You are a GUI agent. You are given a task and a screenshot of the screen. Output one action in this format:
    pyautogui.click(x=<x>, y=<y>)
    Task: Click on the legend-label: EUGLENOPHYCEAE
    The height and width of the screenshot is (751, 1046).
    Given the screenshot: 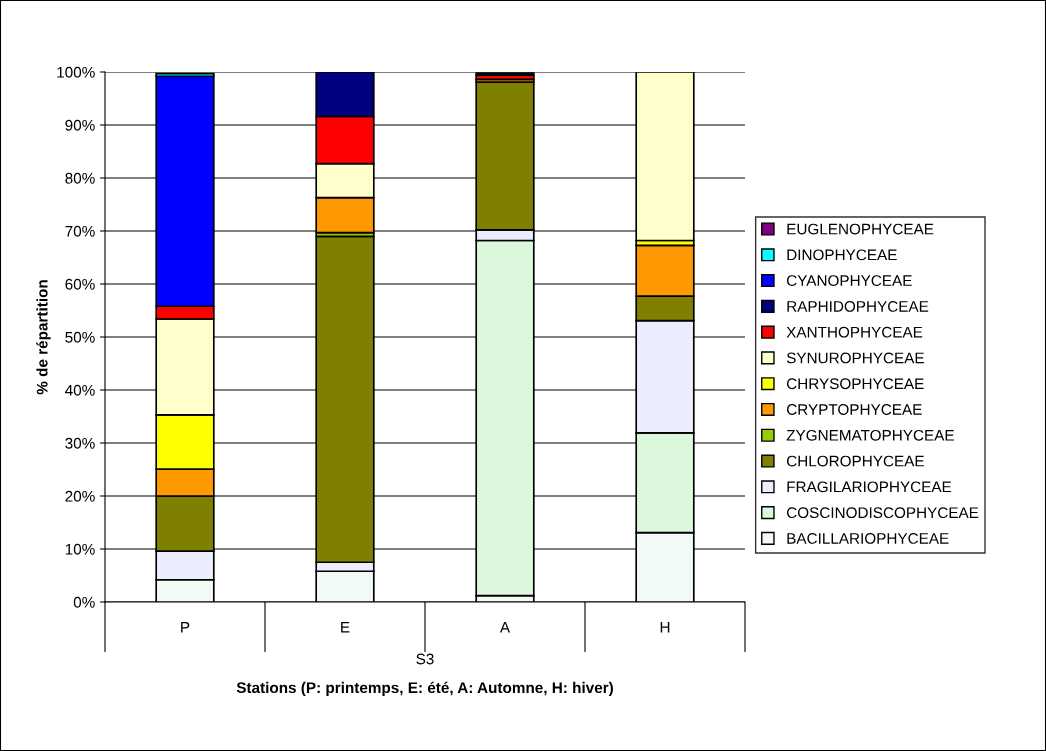 What is the action you would take?
    pyautogui.click(x=860, y=229)
    